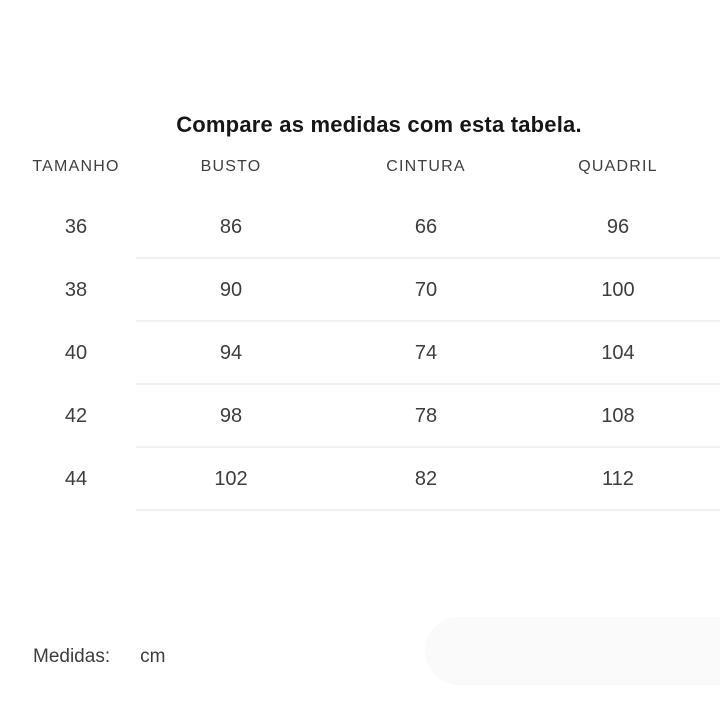  I want to click on cell-size: 42, so click(76, 416).